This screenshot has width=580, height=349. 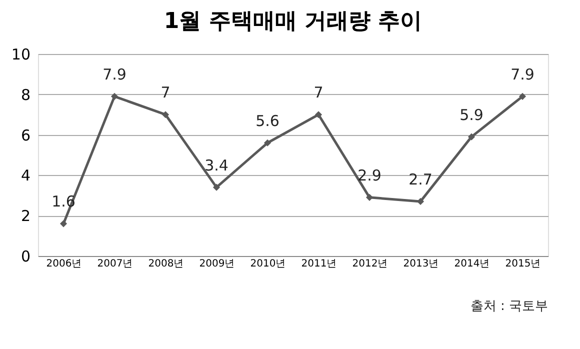 What do you see at coordinates (115, 264) in the screenshot?
I see `x-tick-label: 2007년` at bounding box center [115, 264].